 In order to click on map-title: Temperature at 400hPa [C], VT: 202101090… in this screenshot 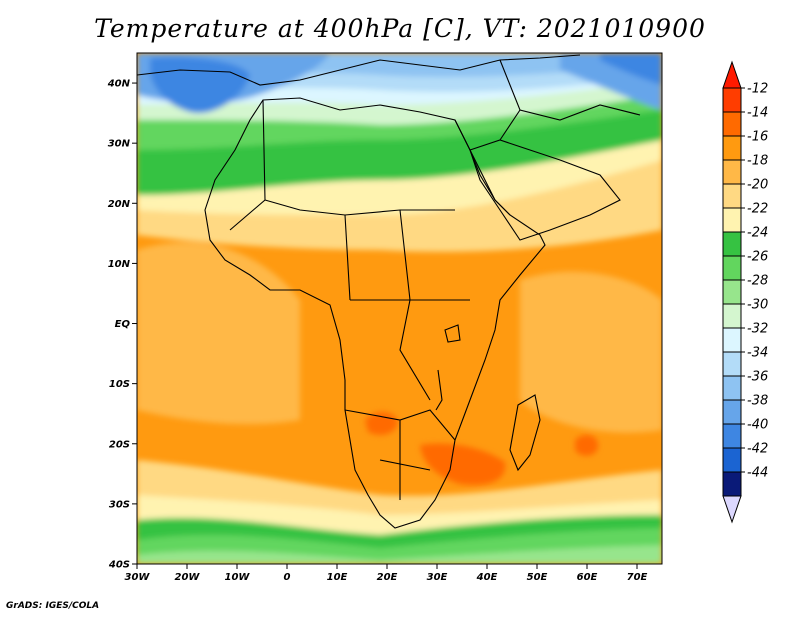, I will do `click(400, 28)`.